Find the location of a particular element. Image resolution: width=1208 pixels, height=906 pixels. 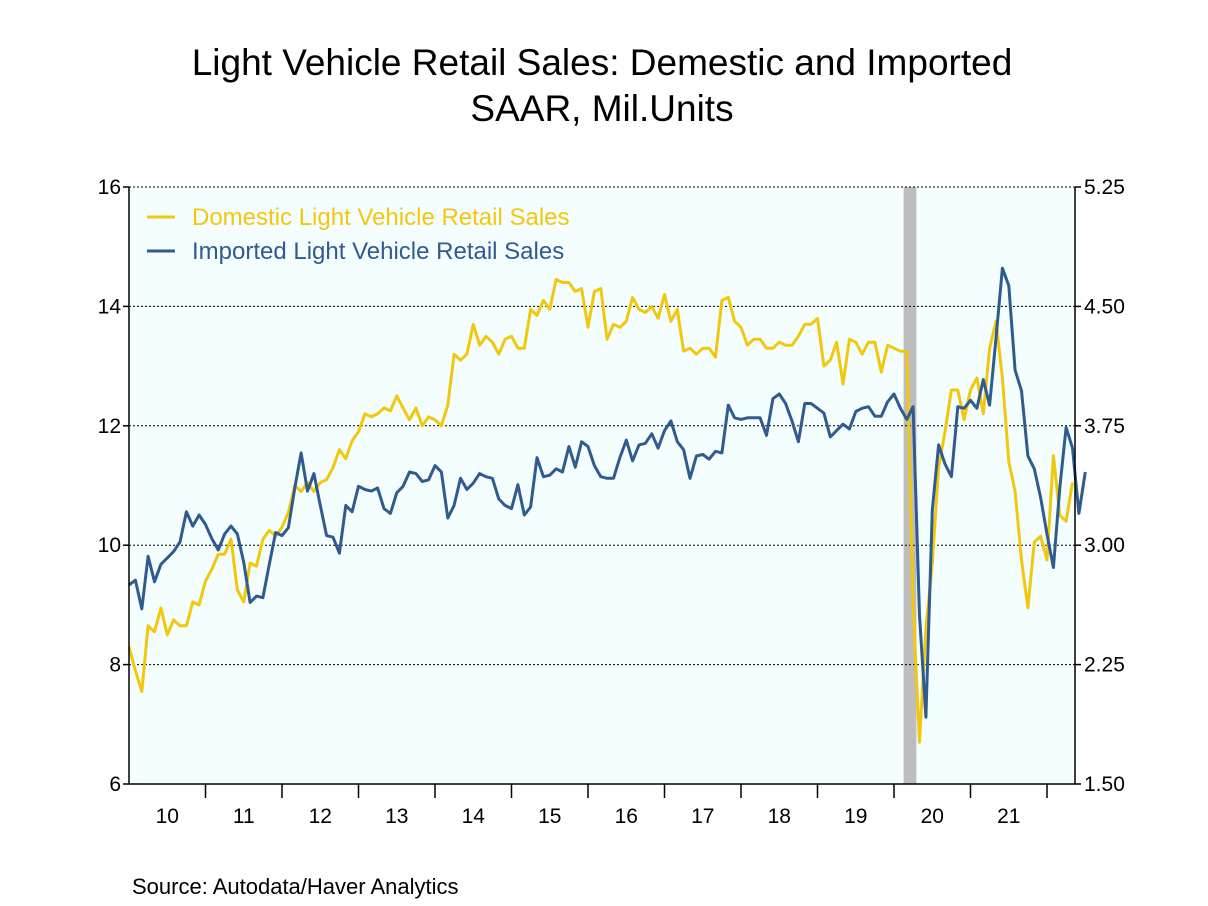

x-axis-tick-label: 12 is located at coordinates (320, 816).